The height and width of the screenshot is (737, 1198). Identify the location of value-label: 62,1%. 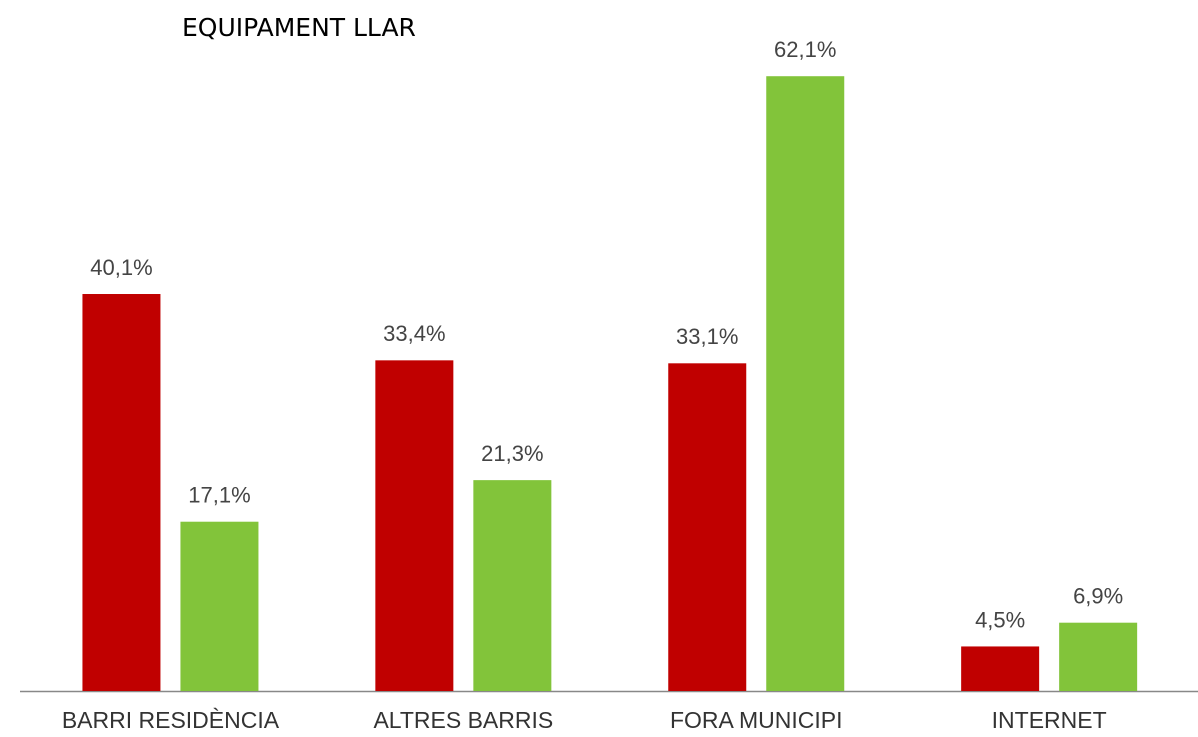
(805, 49).